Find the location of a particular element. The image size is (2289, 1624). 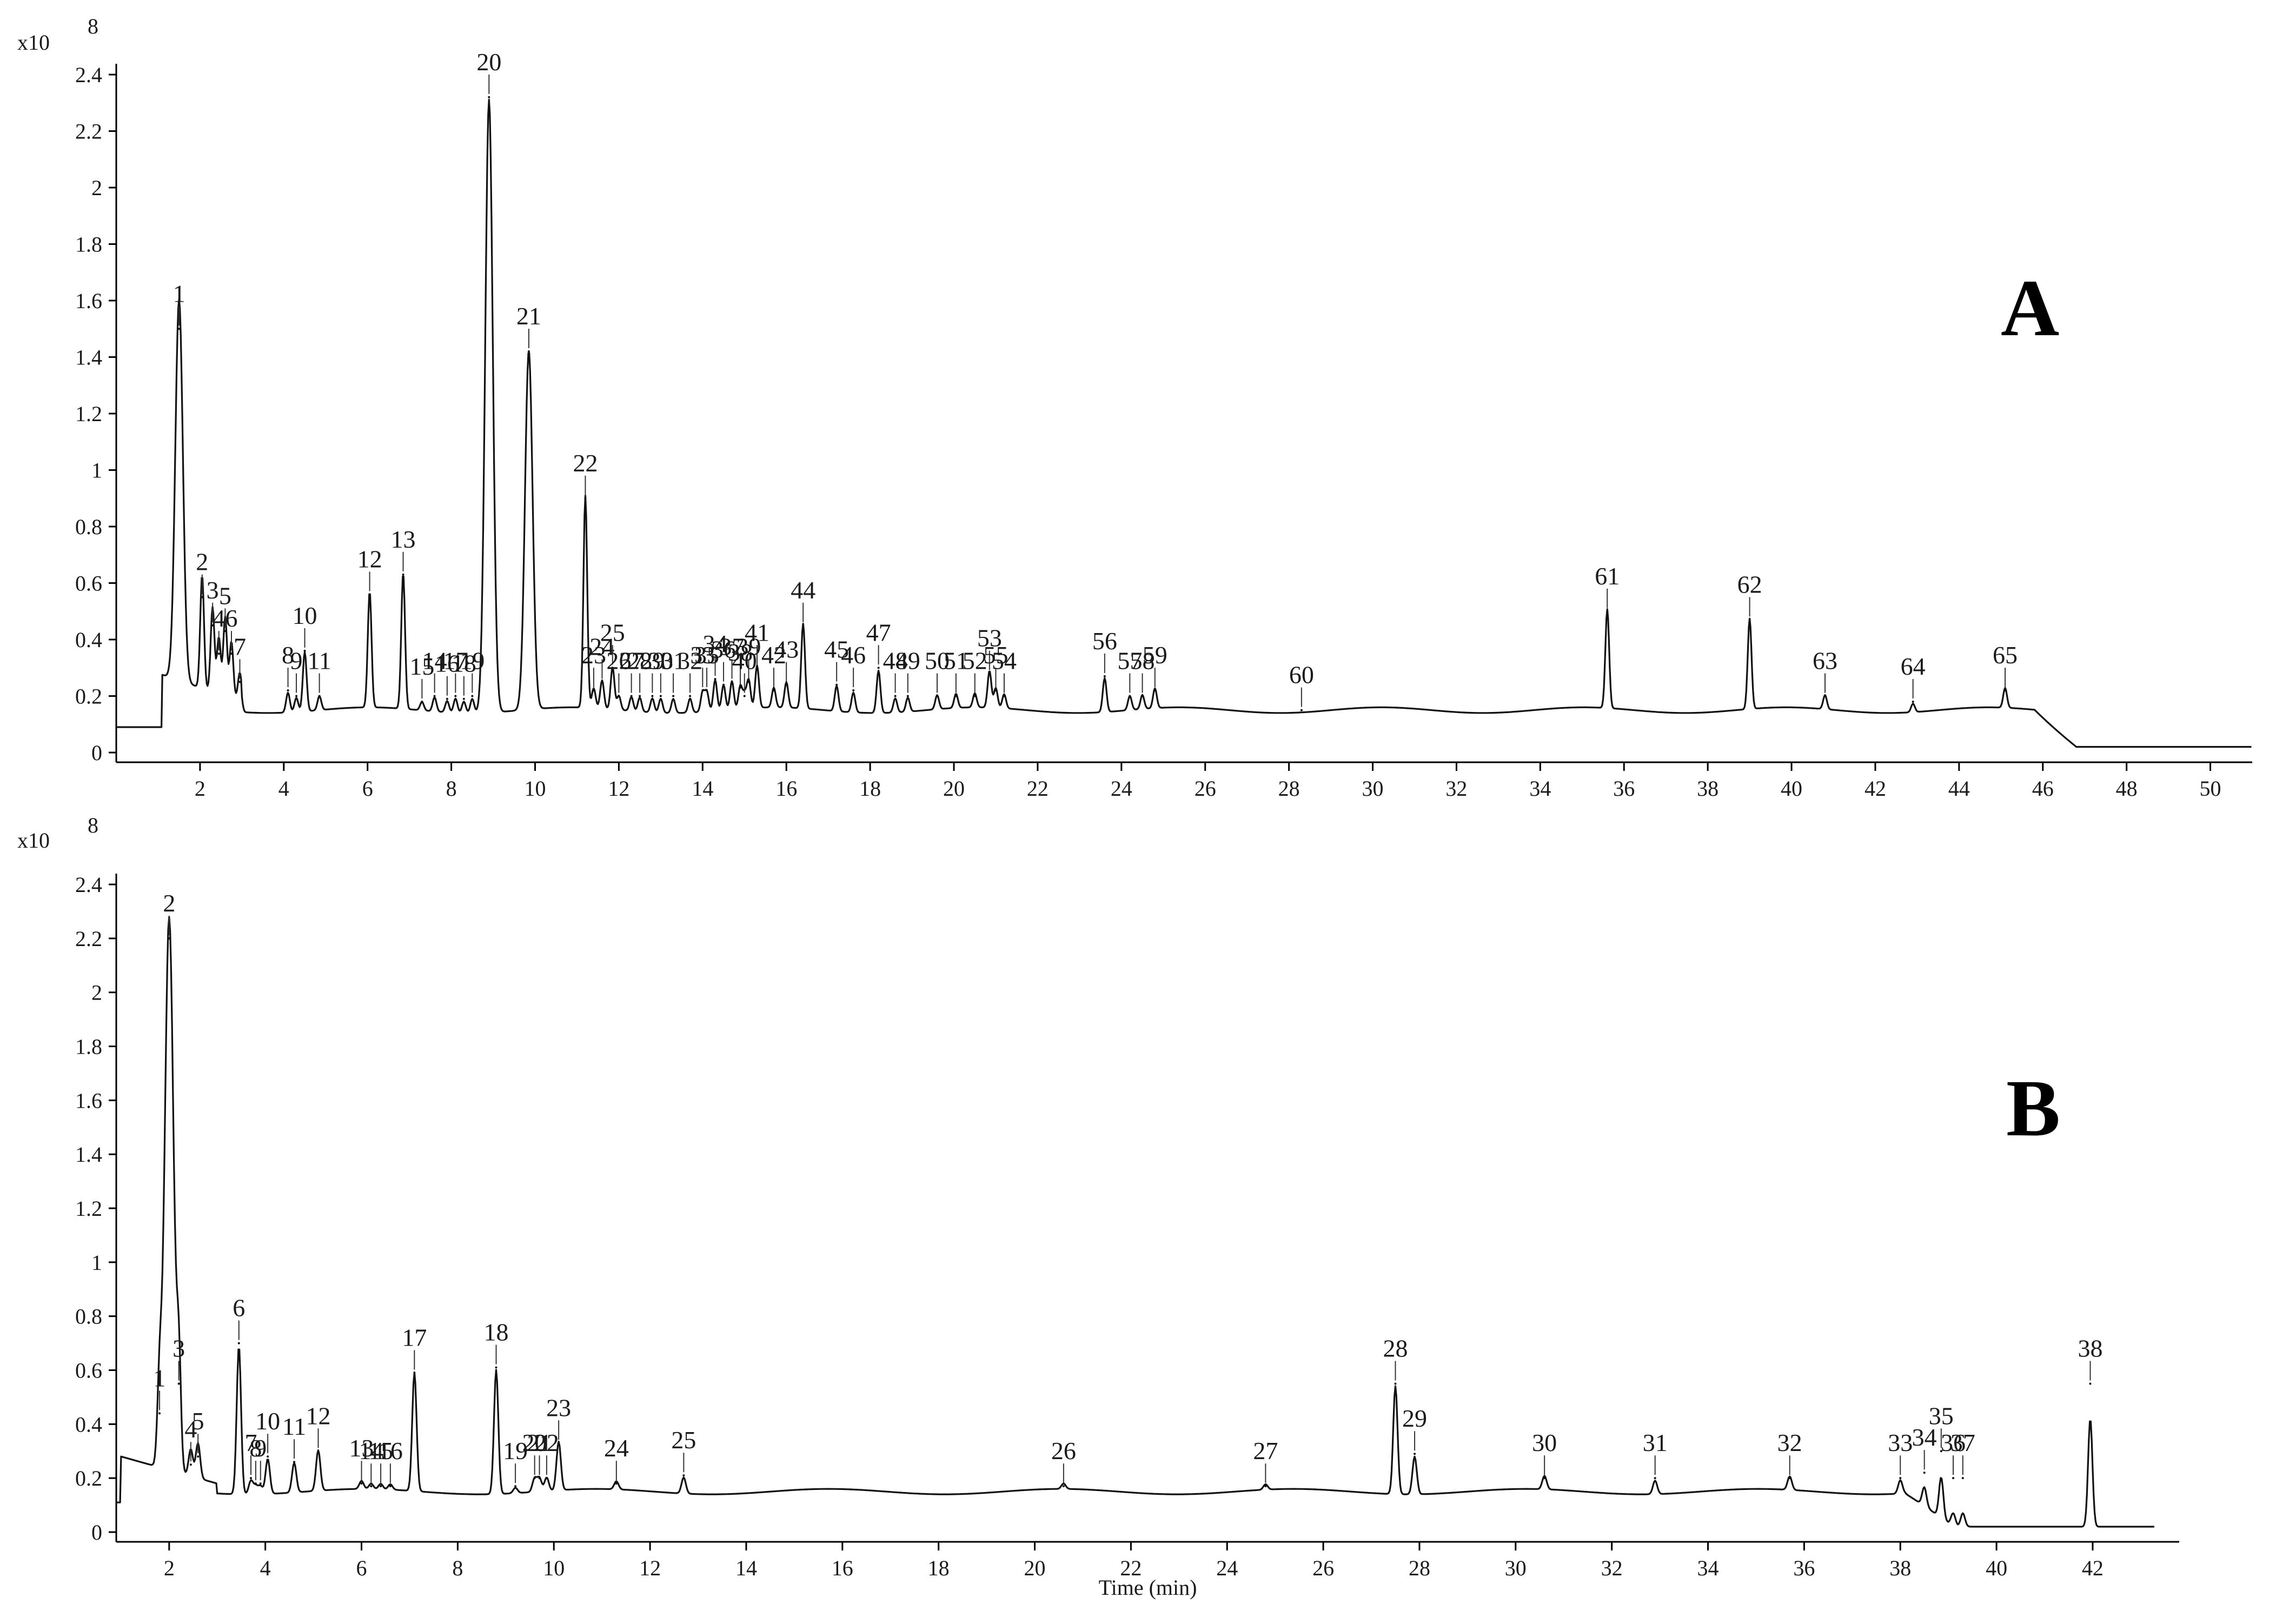

x-tick-label: 48 is located at coordinates (2127, 788).